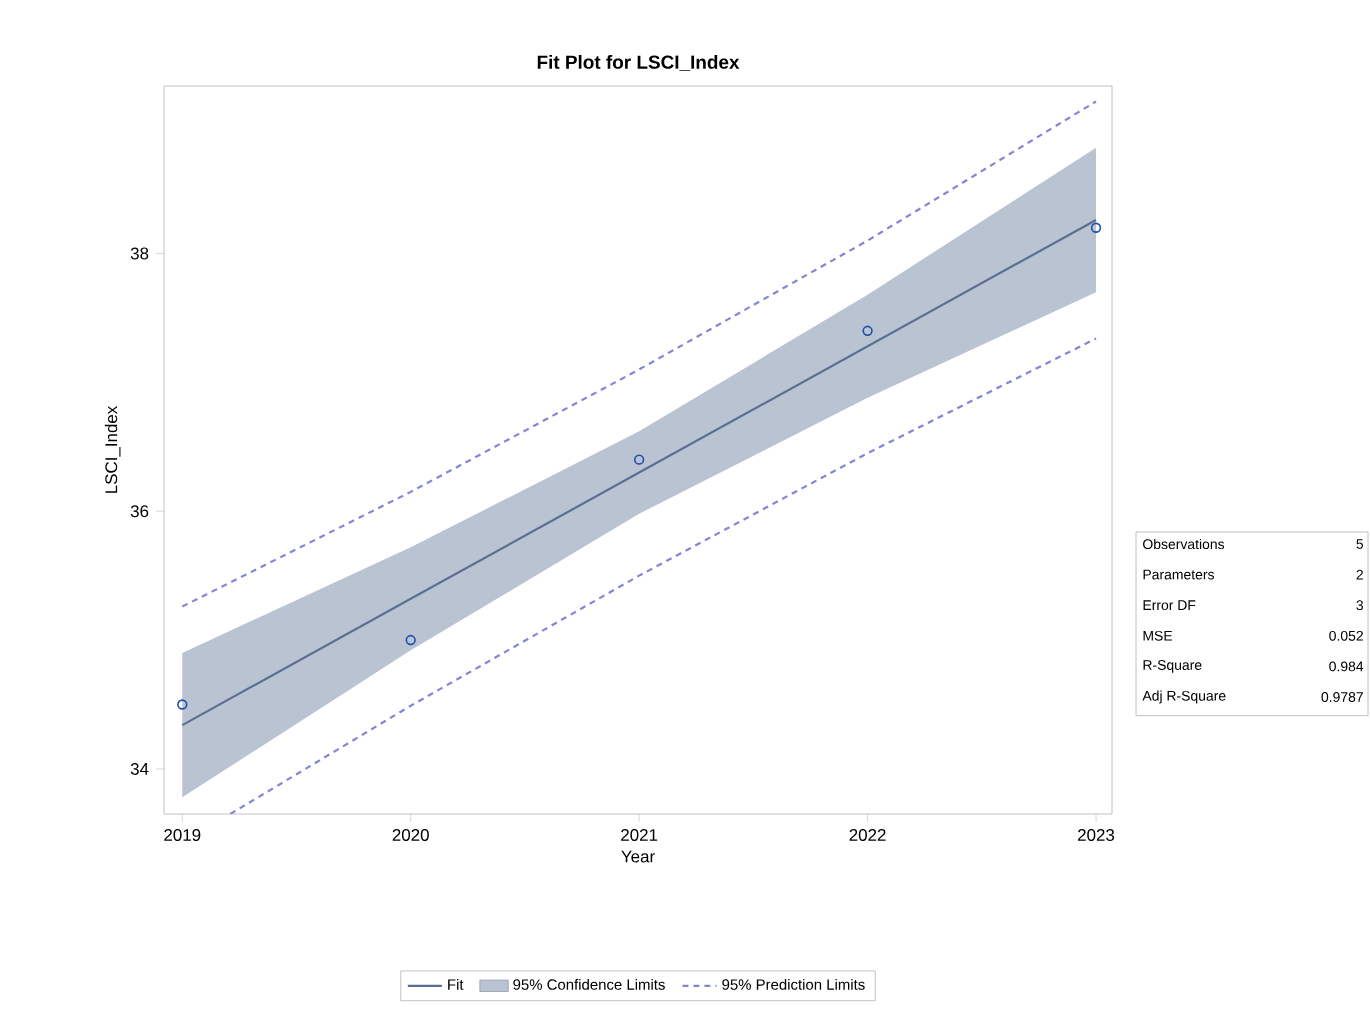 Image resolution: width=1370 pixels, height=1034 pixels. I want to click on x-tick-label: 2020, so click(410, 835).